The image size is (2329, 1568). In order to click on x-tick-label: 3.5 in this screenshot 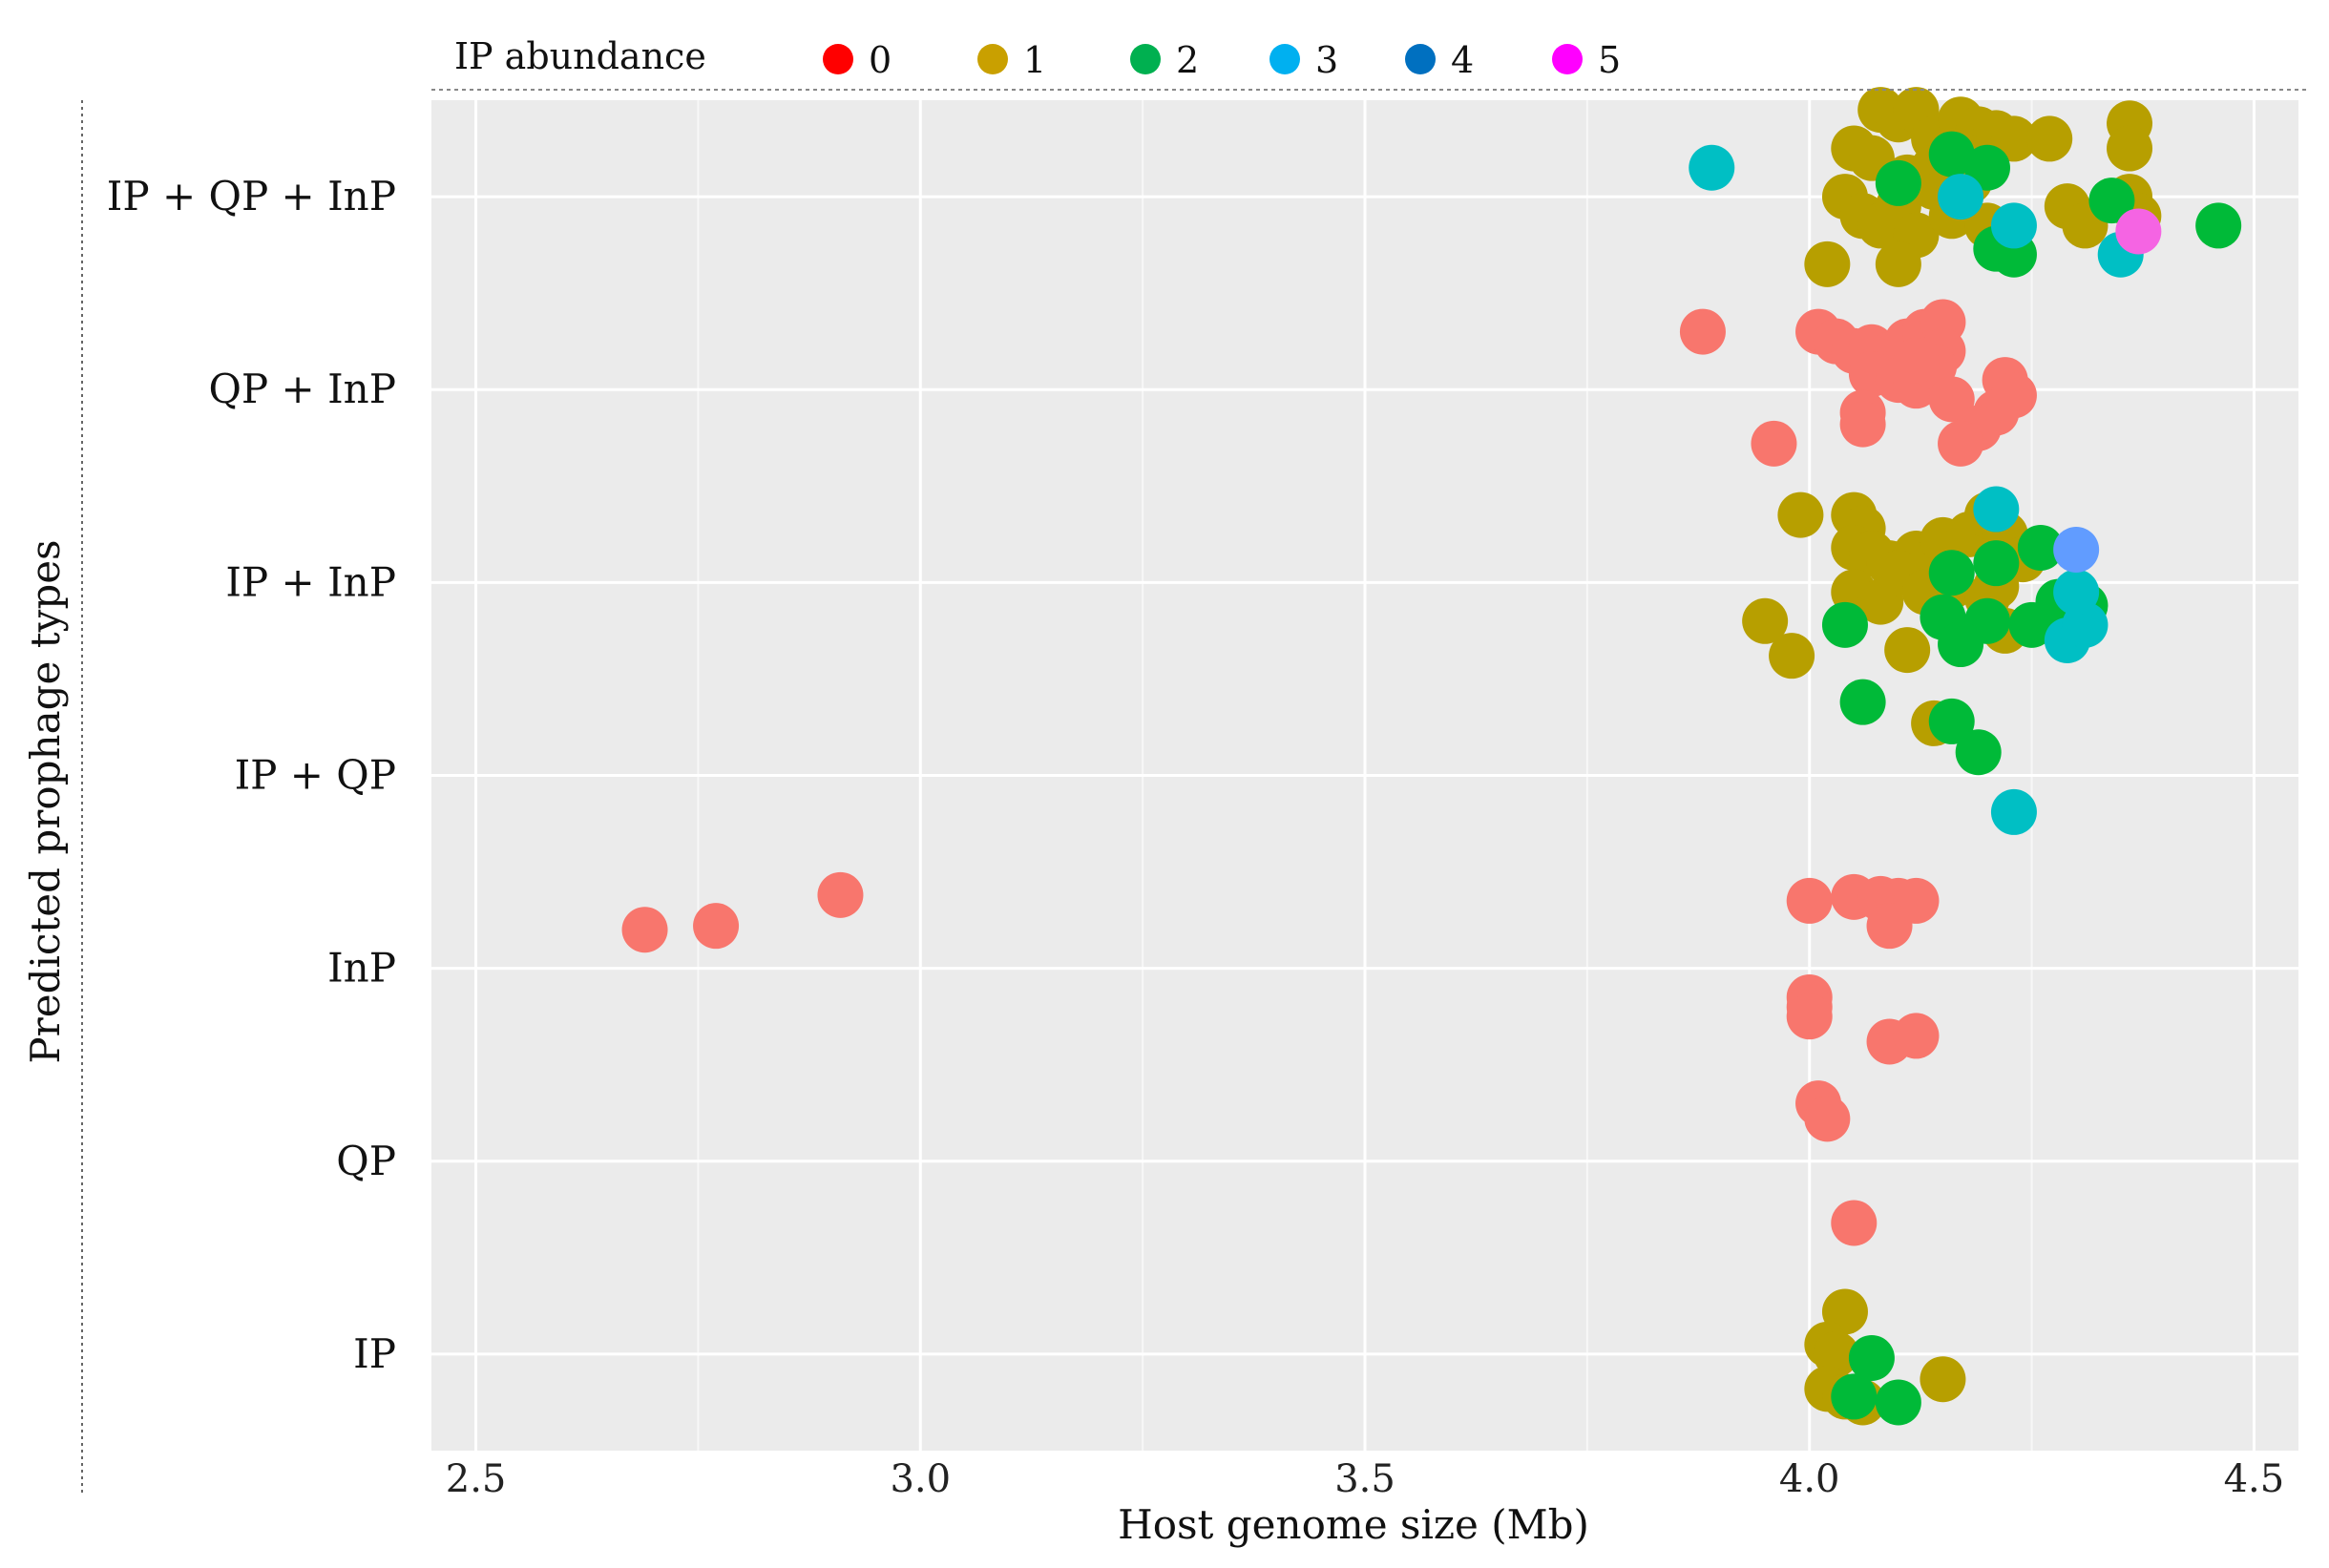, I will do `click(1364, 1479)`.